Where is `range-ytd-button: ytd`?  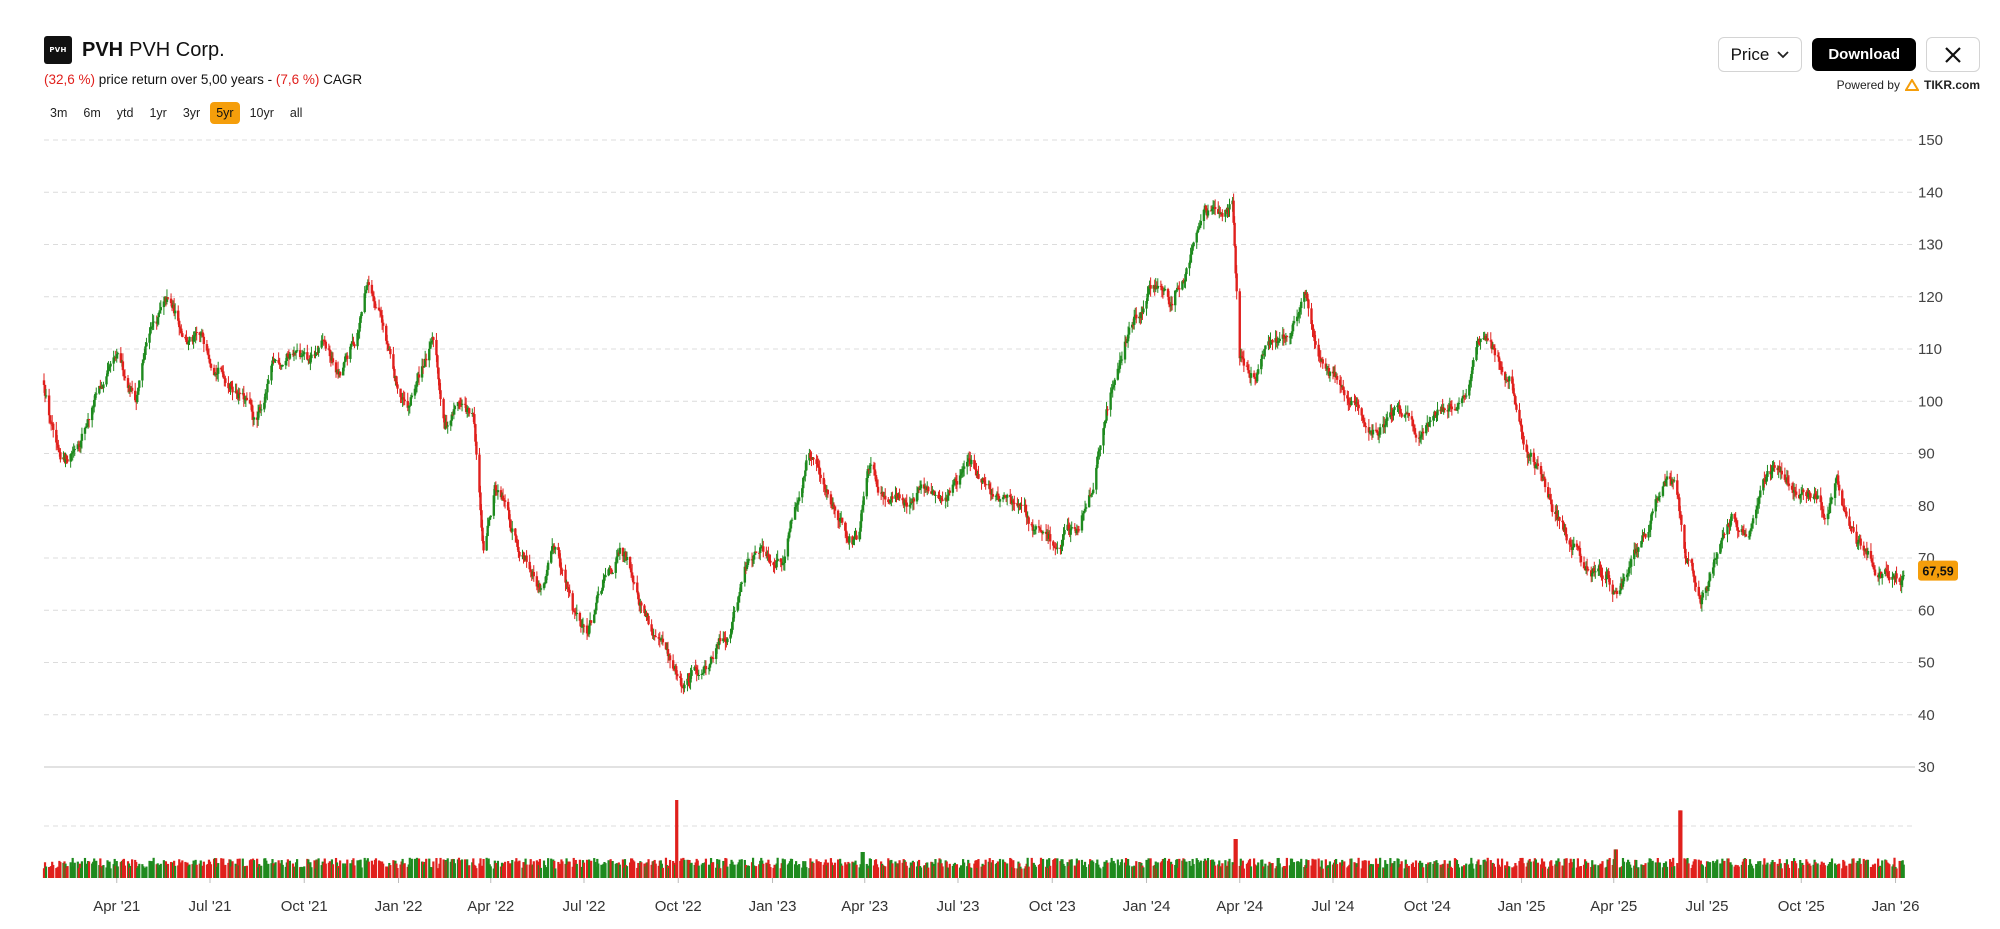
range-ytd-button: ytd is located at coordinates (125, 113).